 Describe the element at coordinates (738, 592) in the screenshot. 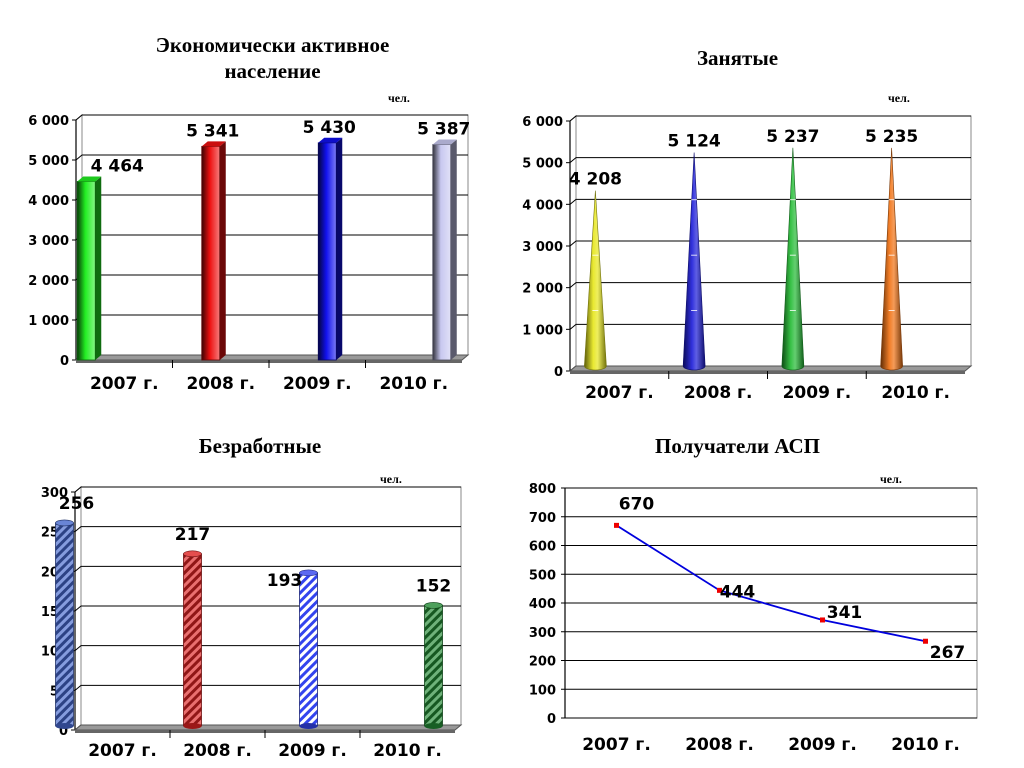

I see `data-label: 444` at that location.